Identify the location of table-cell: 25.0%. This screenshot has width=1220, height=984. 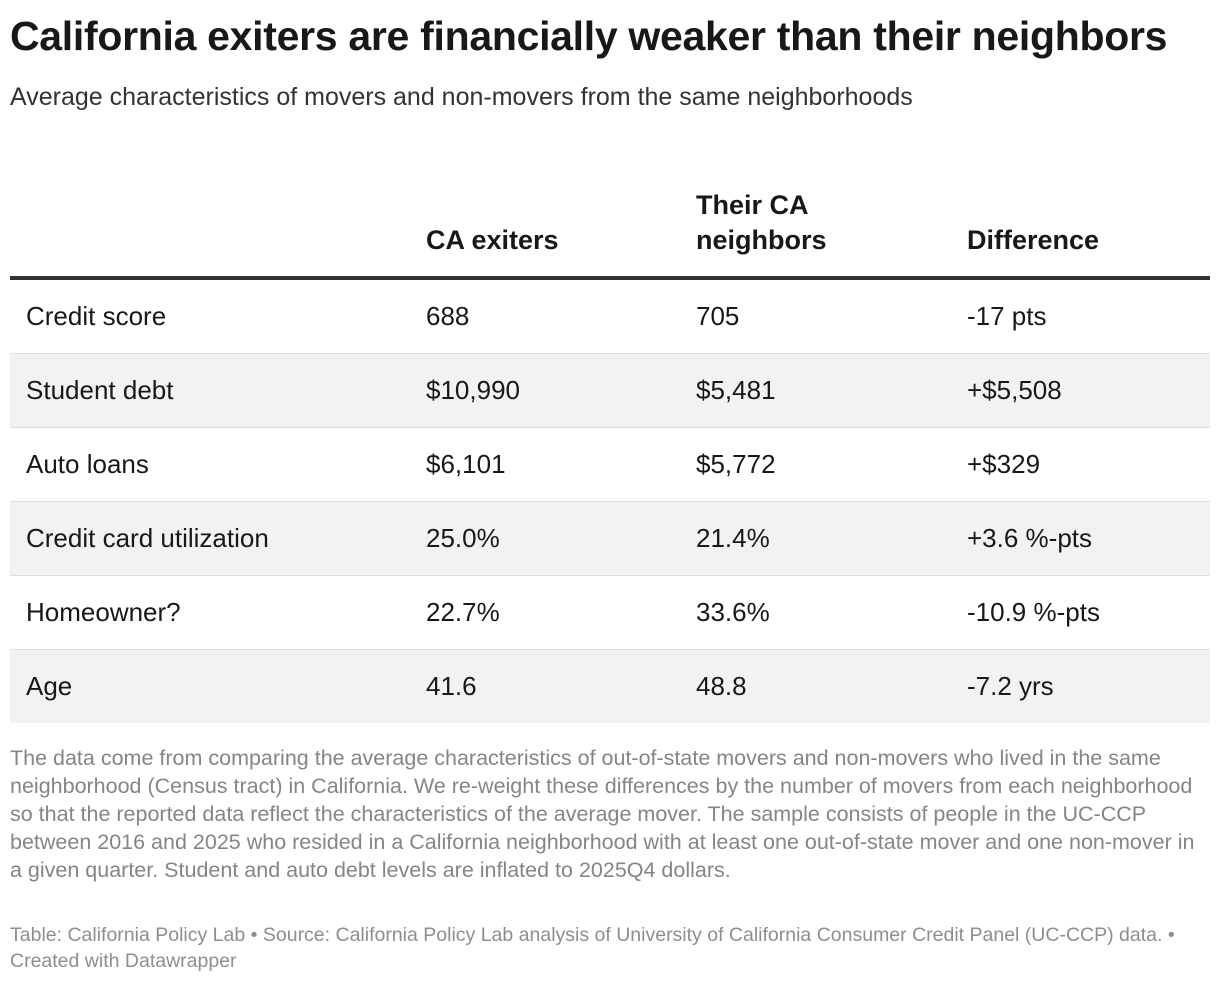
(553, 538).